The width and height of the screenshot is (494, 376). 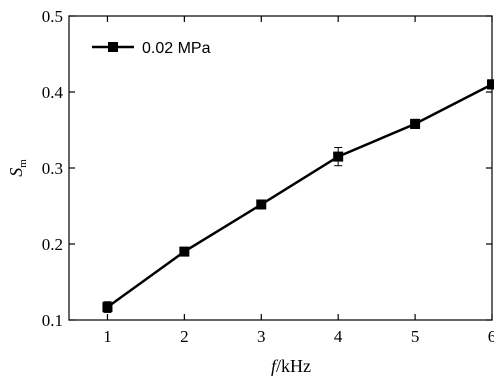 I want to click on x-tick-label: 3, so click(x=261, y=336).